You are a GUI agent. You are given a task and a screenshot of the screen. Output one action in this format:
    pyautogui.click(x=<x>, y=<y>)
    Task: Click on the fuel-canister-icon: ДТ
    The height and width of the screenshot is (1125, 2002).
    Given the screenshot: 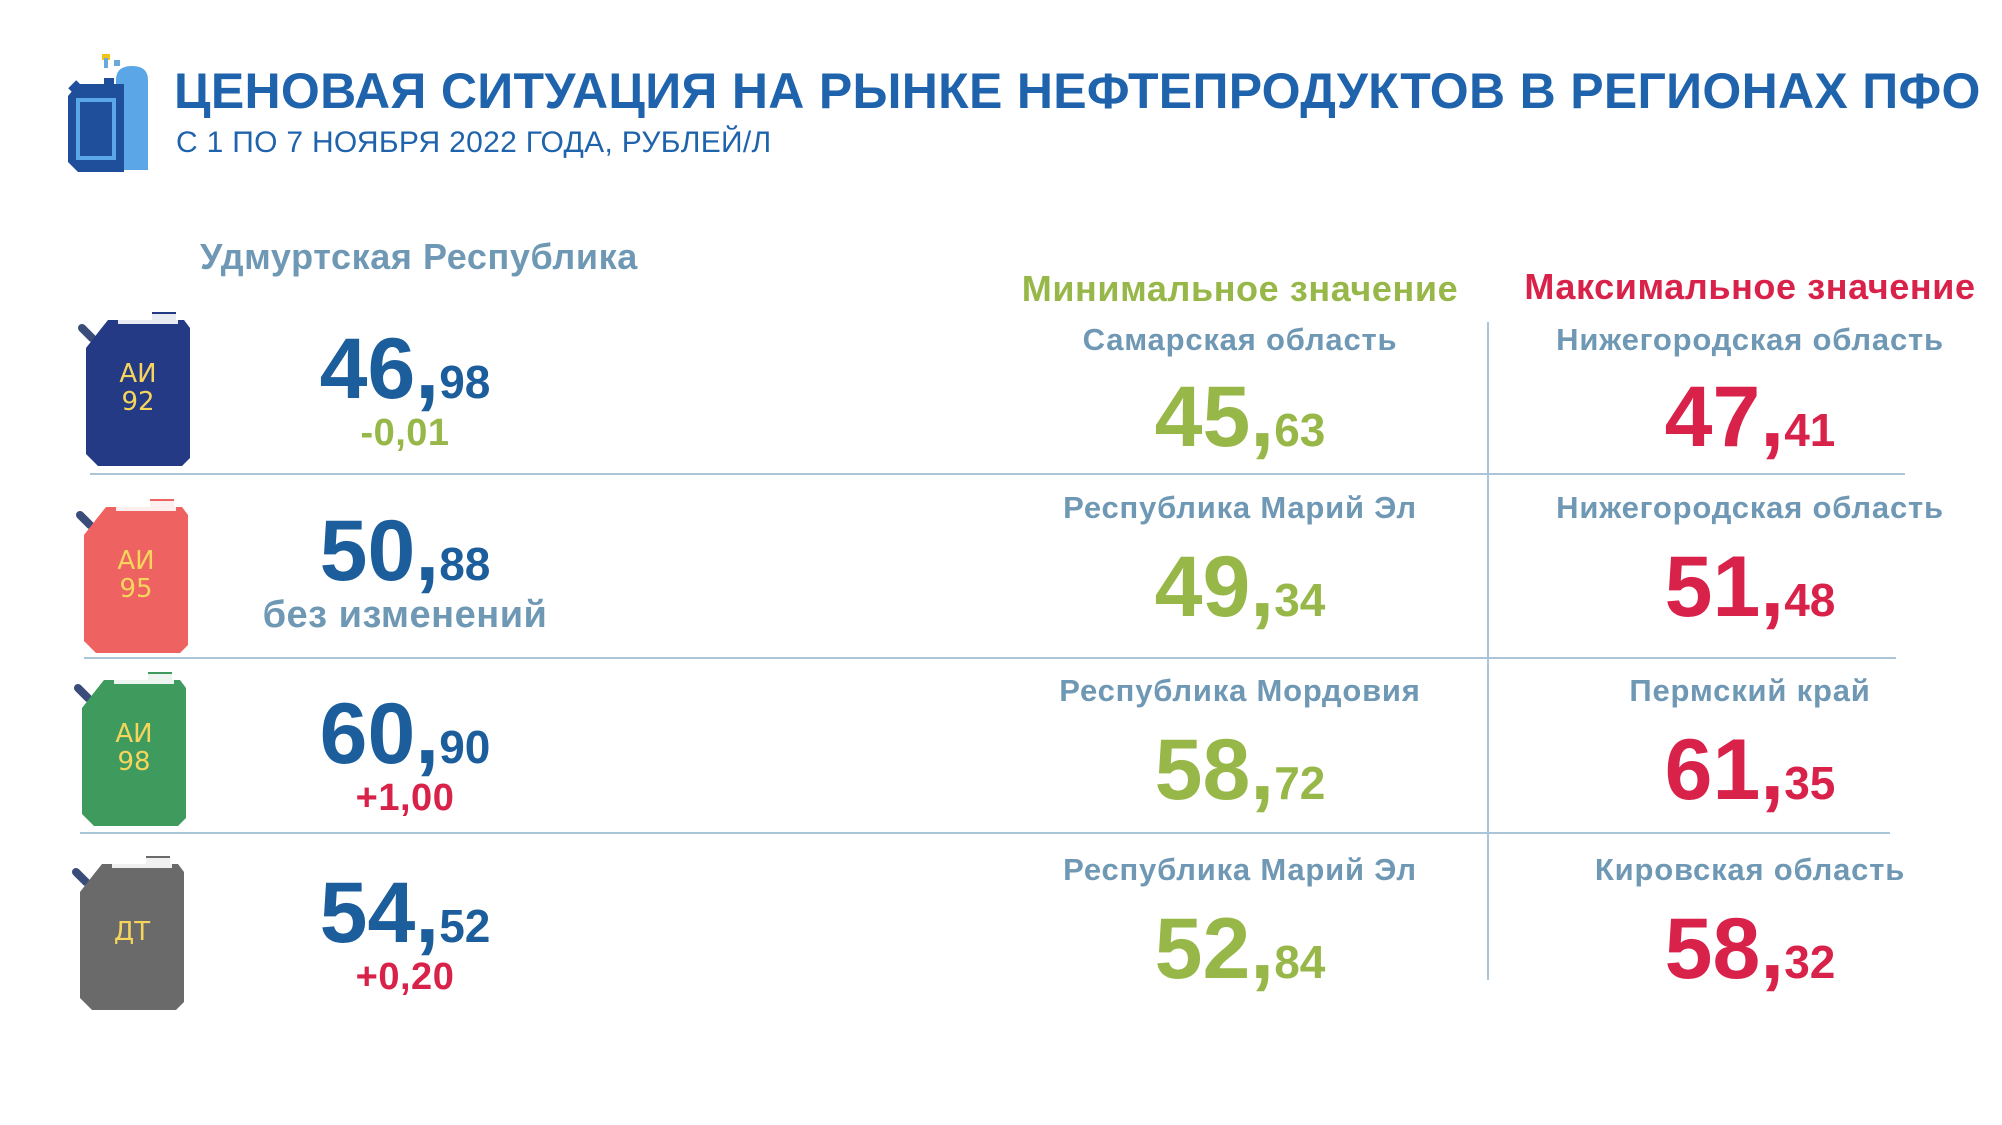 What is the action you would take?
    pyautogui.click(x=131, y=932)
    